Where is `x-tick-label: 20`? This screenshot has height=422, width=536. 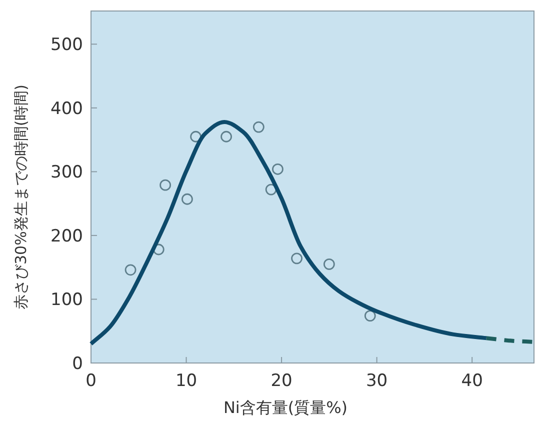 x-tick-label: 20 is located at coordinates (281, 381).